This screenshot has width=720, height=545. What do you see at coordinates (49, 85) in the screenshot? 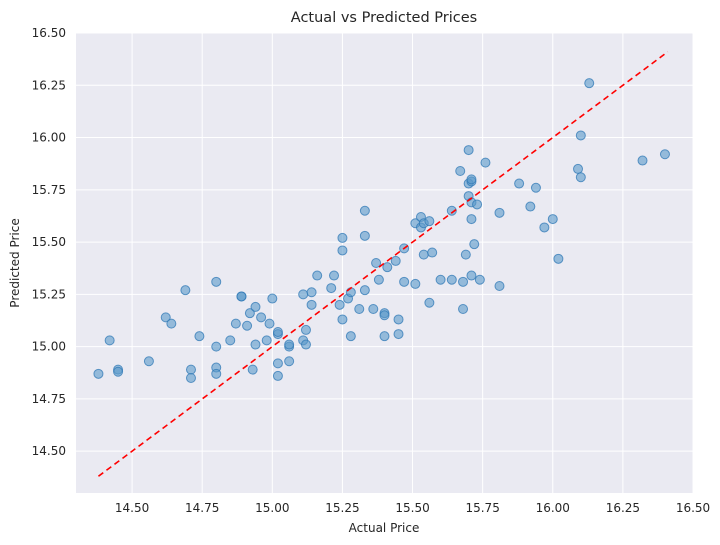
I see `y-tick-label: 16.25` at bounding box center [49, 85].